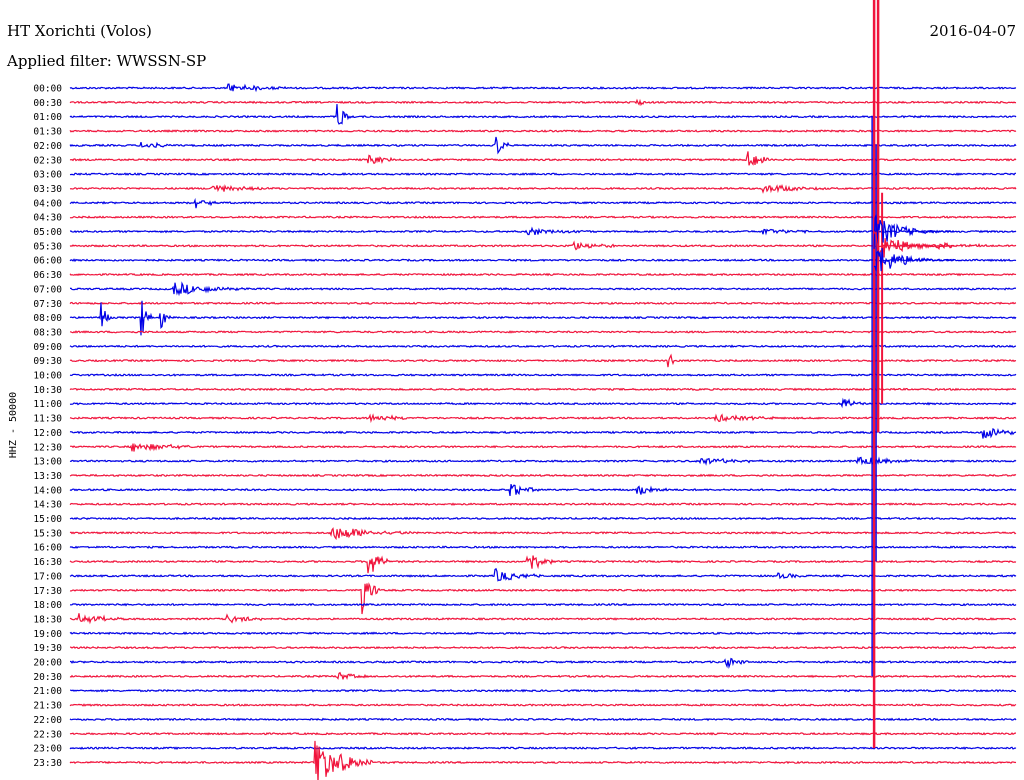  What do you see at coordinates (47, 103) in the screenshot?
I see `row-label: 00:30` at bounding box center [47, 103].